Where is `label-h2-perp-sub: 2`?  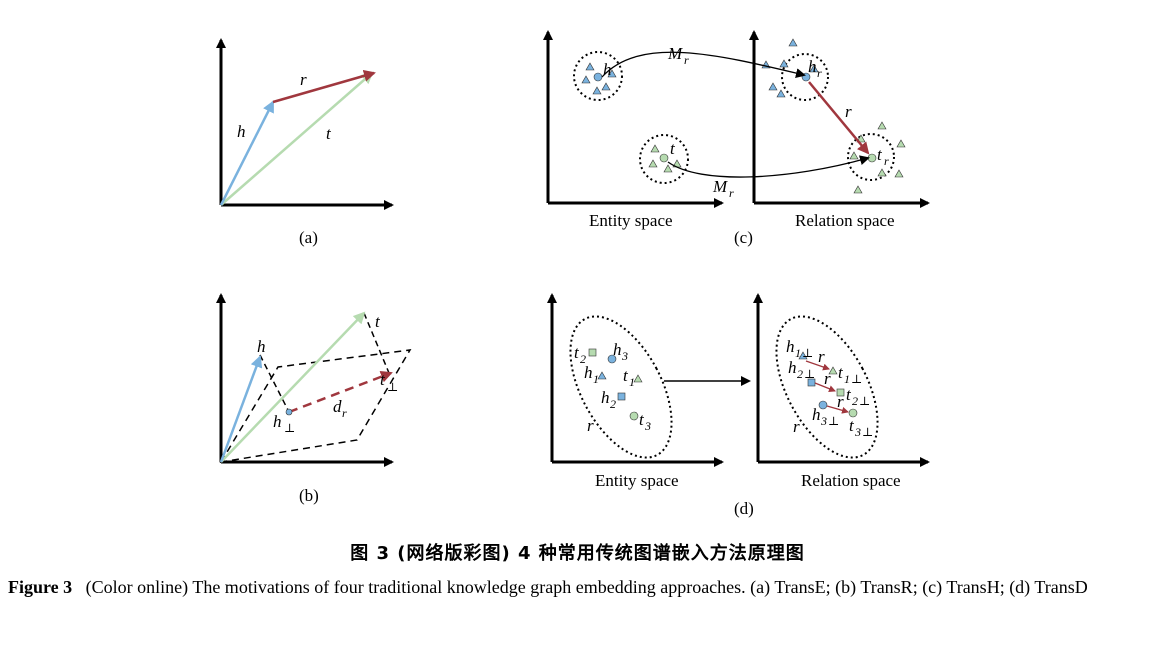
label-h2-perp-sub: 2 is located at coordinates (800, 374).